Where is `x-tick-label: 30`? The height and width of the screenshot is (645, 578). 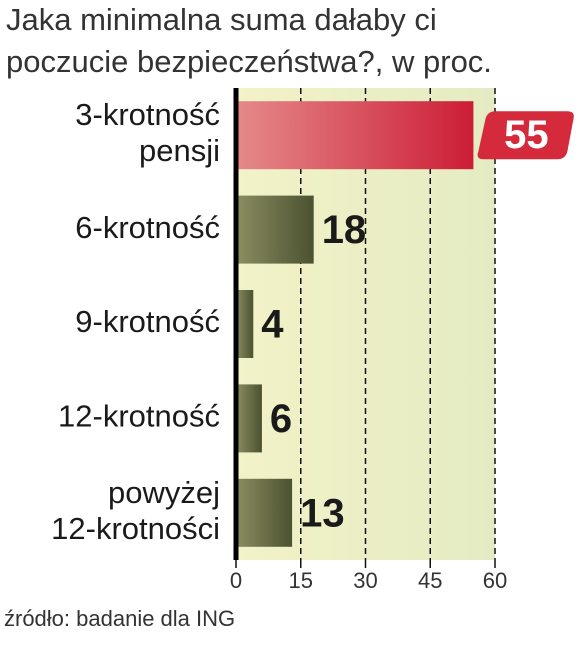 x-tick-label: 30 is located at coordinates (365, 580).